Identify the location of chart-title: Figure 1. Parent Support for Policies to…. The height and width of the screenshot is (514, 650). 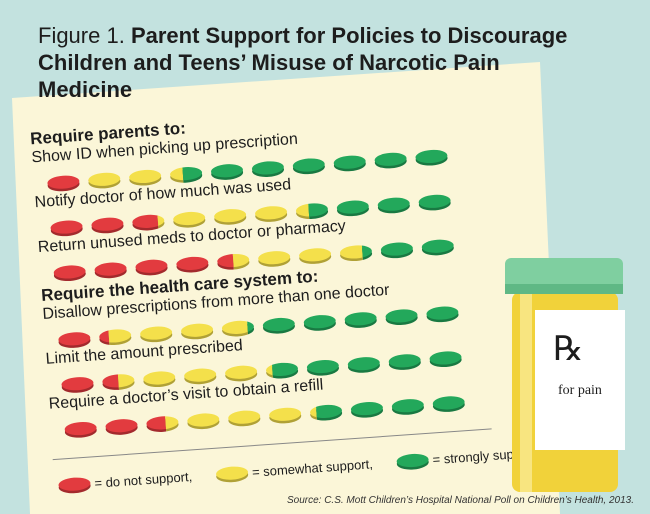
(318, 62).